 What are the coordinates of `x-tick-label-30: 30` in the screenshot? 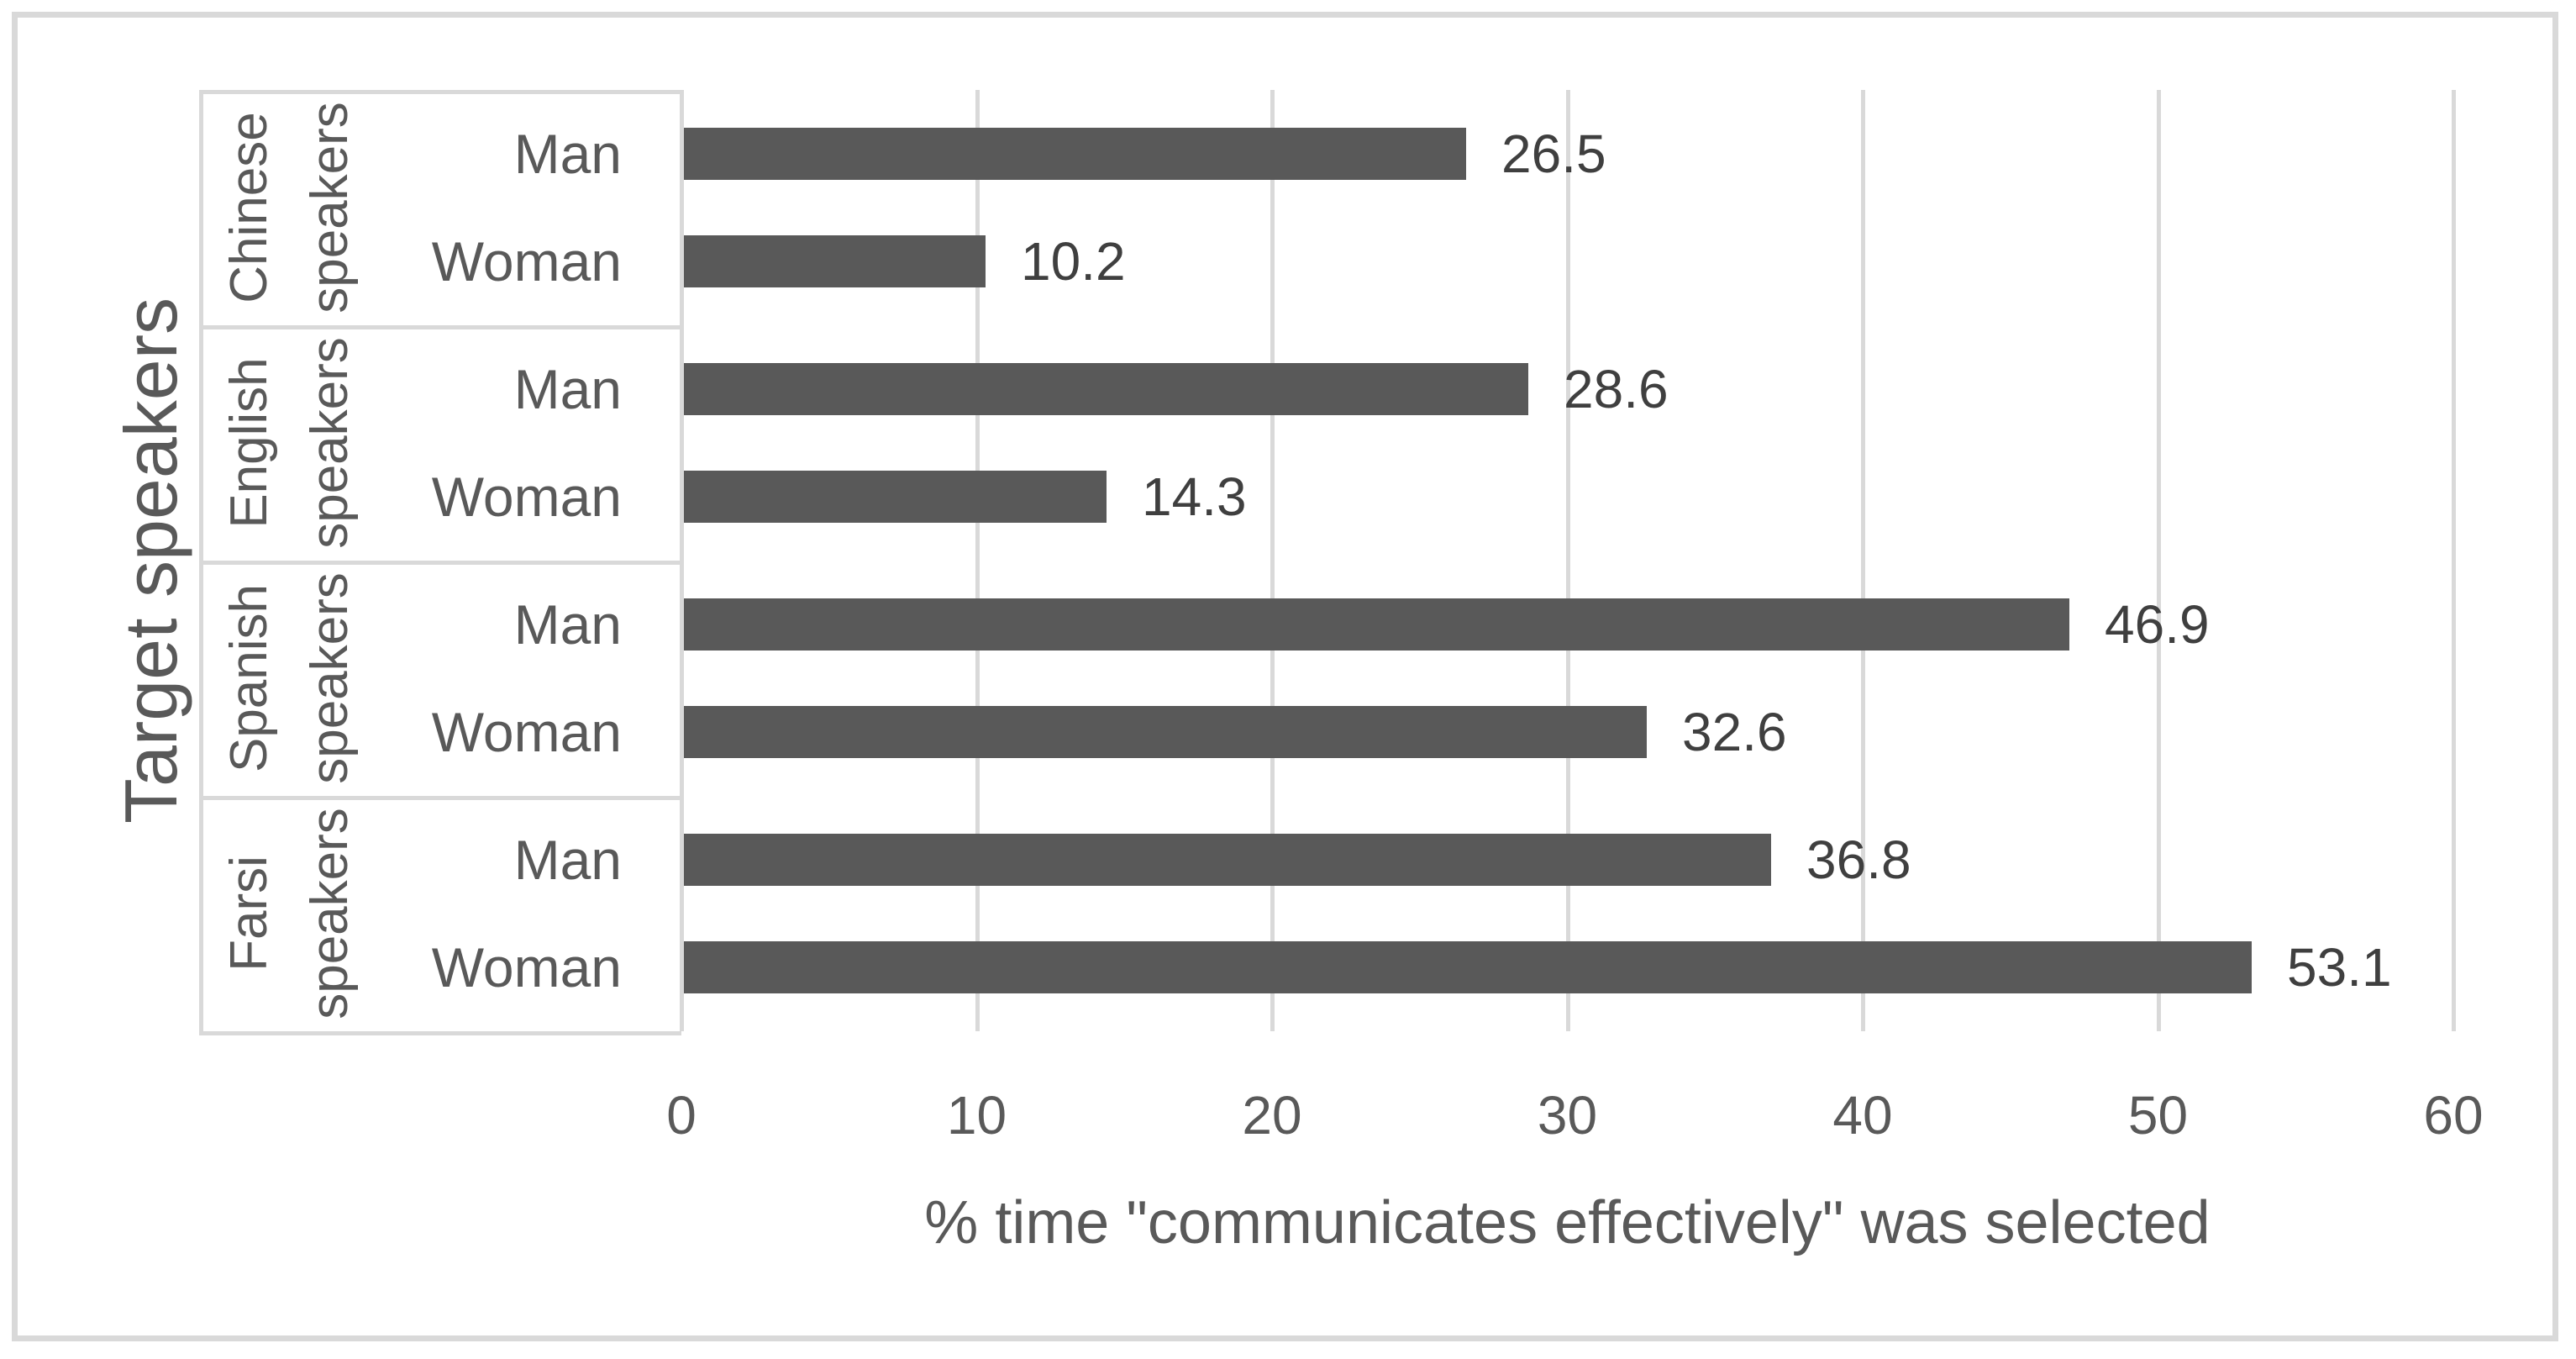 It's located at (1567, 1115).